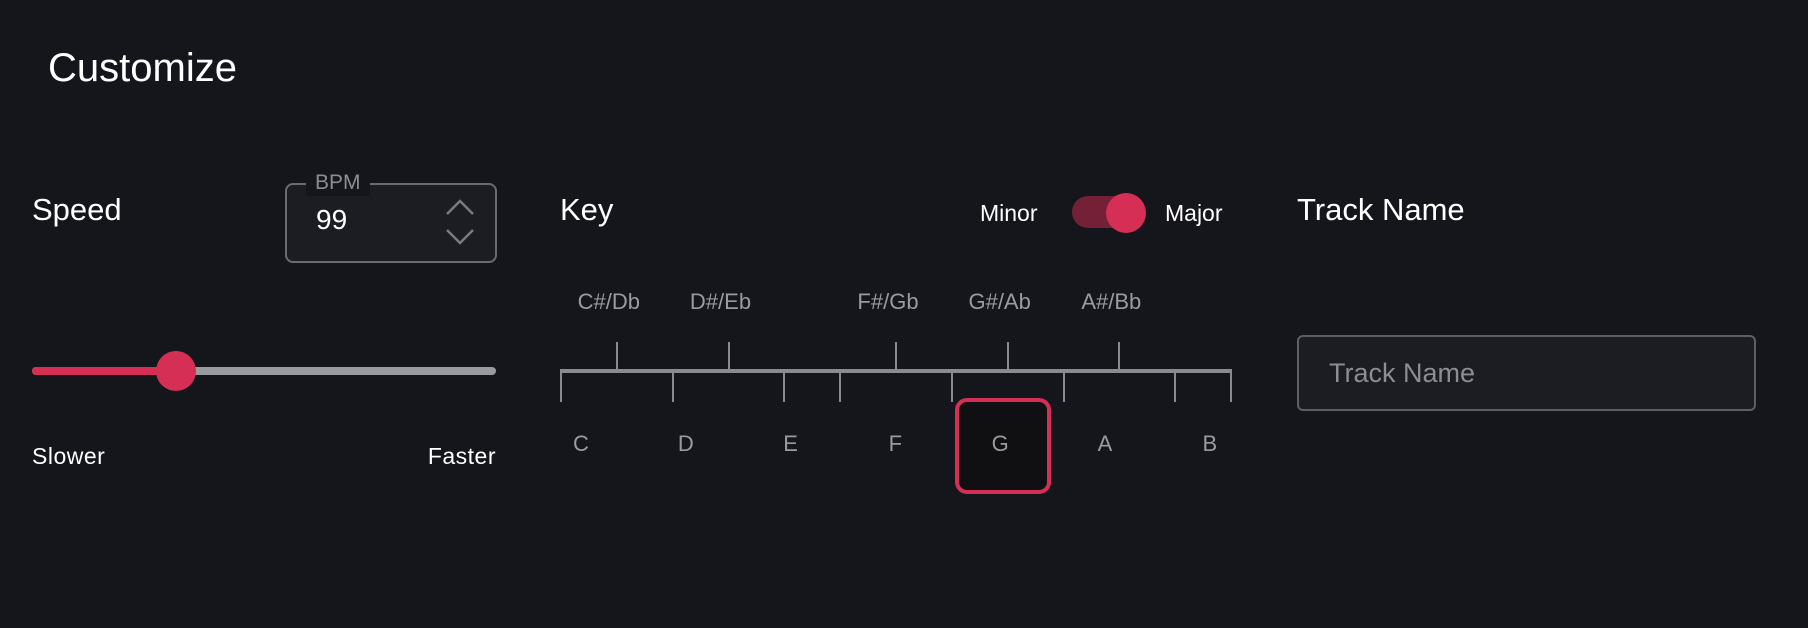 The image size is (1808, 628). I want to click on page-title: Customize, so click(142, 68).